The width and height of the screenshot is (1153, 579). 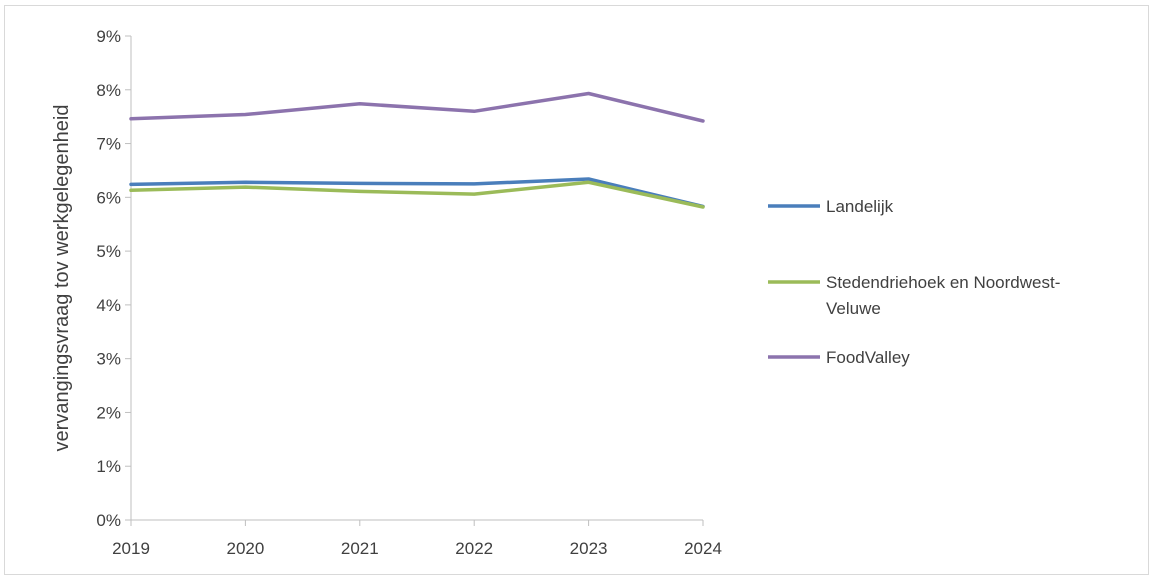 What do you see at coordinates (589, 548) in the screenshot?
I see `x-tick-label: 2023` at bounding box center [589, 548].